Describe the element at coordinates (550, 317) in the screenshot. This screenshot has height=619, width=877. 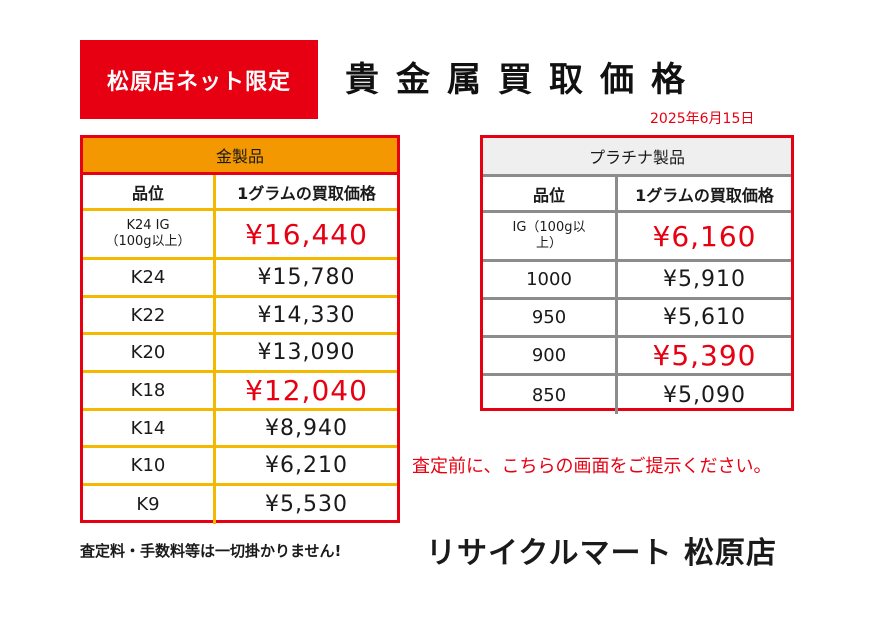
I see `platinum-grade-cell: 950` at that location.